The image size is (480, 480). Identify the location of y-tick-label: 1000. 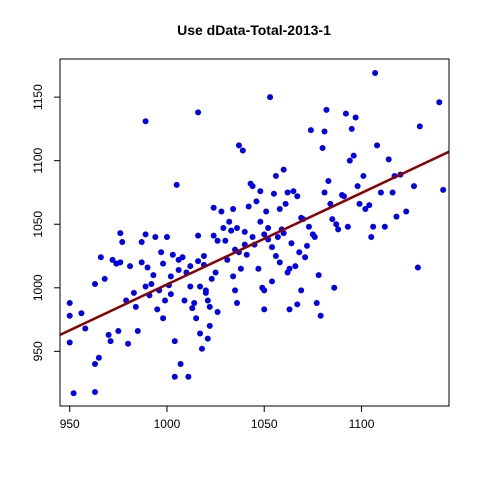
(38, 287).